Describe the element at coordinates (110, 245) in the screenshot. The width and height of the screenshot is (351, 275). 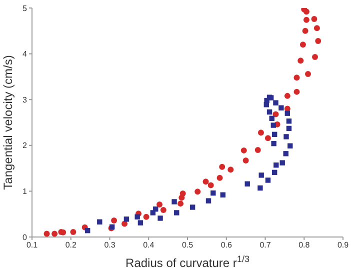
I see `x-tick-label: 0.3` at that location.